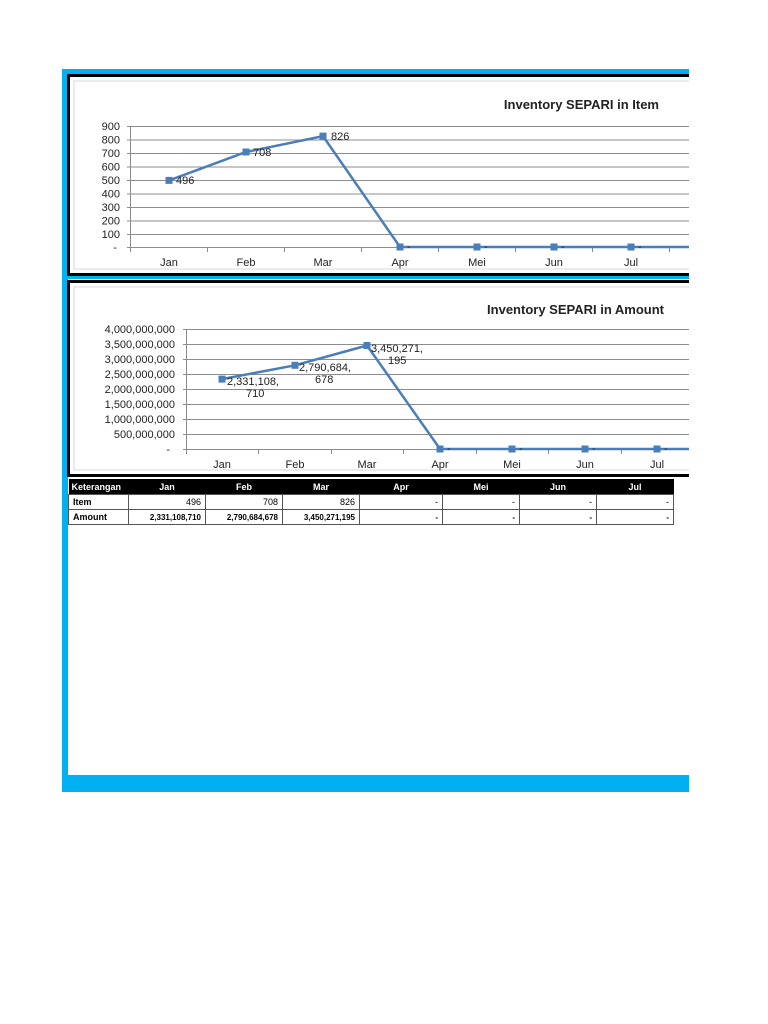  Describe the element at coordinates (576, 309) in the screenshot. I see `chart-amount-title: Inventory SEPARI in Amount` at that location.